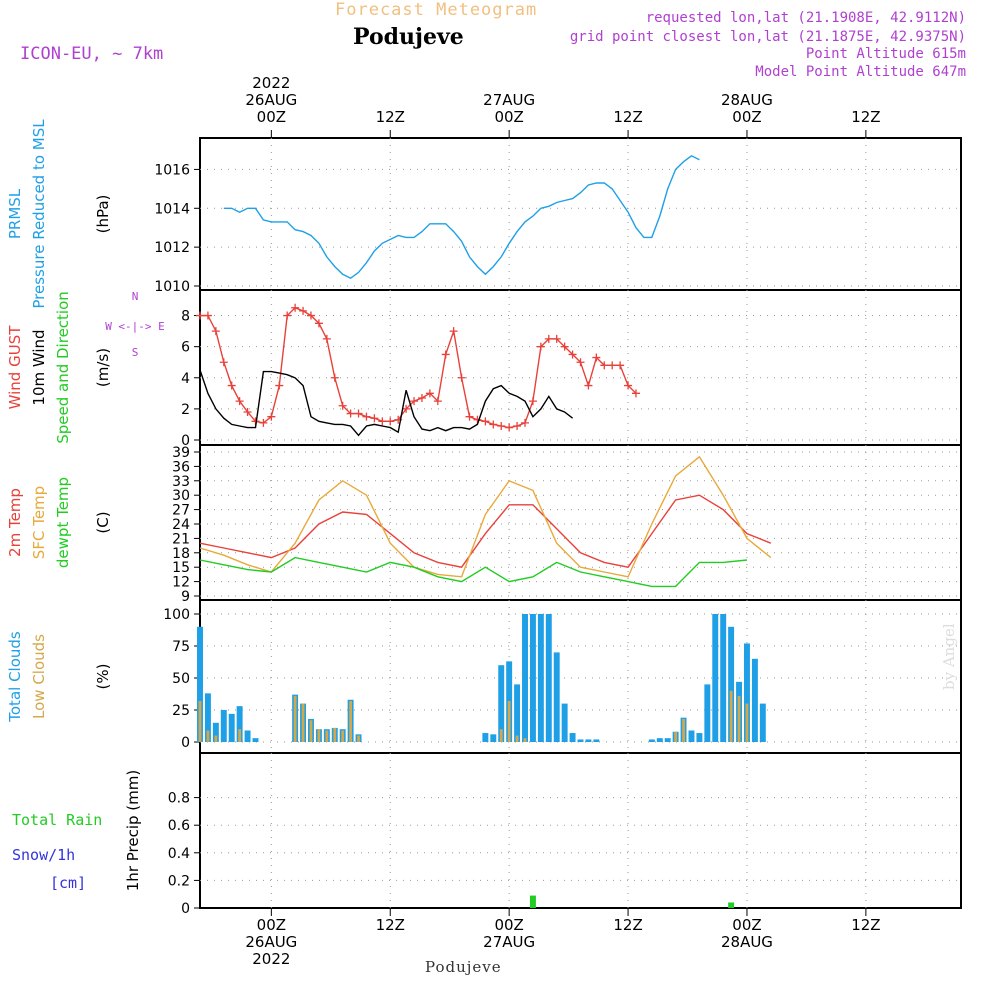  Describe the element at coordinates (135, 296) in the screenshot. I see `compass-north: N` at that location.